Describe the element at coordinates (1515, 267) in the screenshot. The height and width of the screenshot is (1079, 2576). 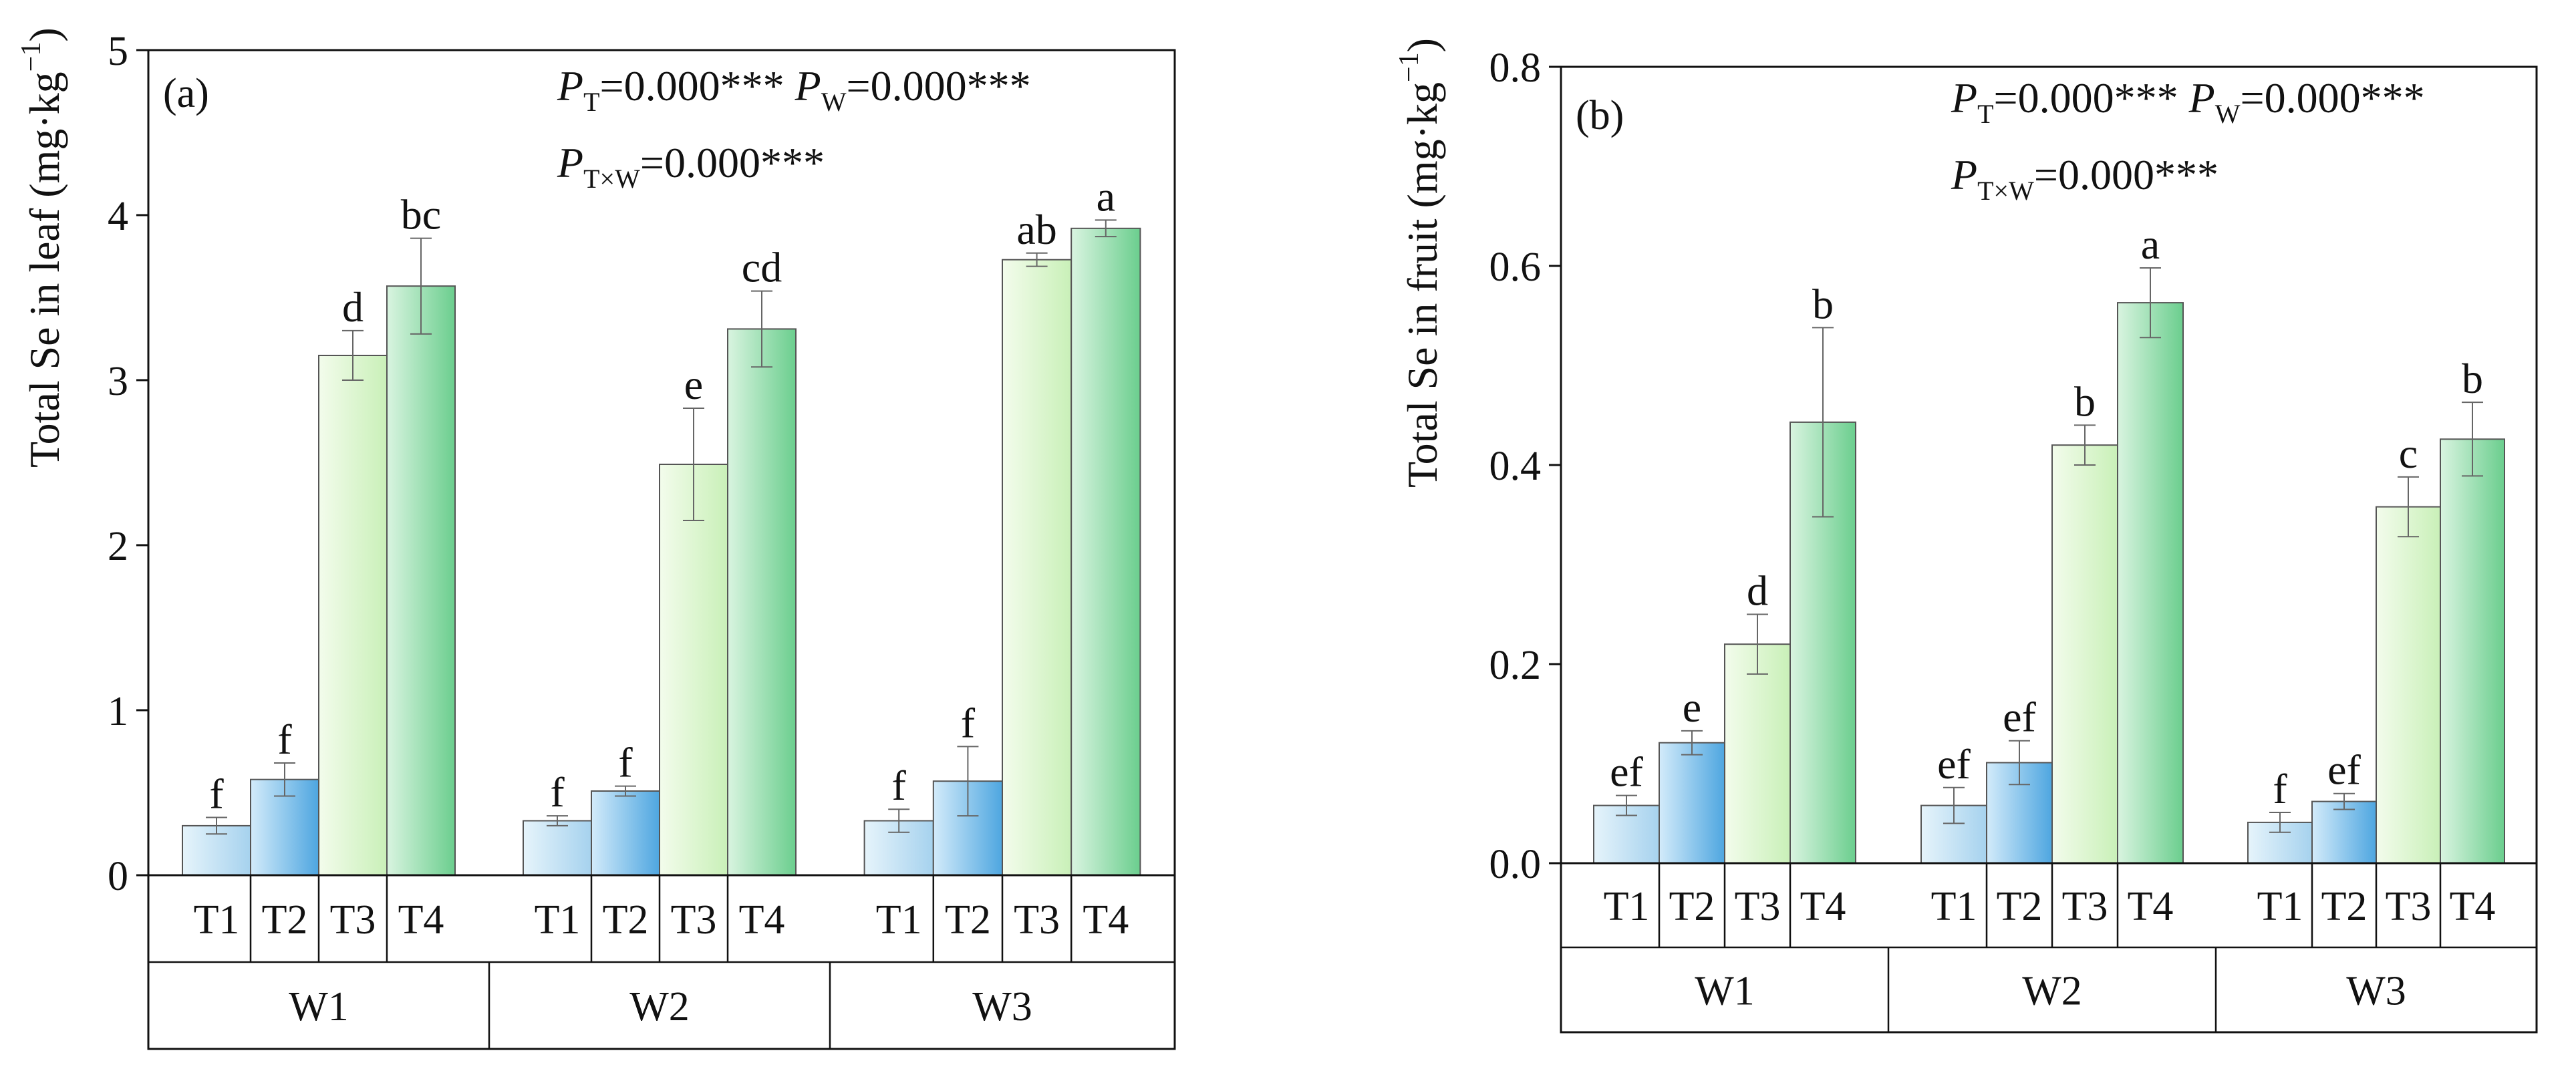
I see `y-tick-label: 0.6` at that location.